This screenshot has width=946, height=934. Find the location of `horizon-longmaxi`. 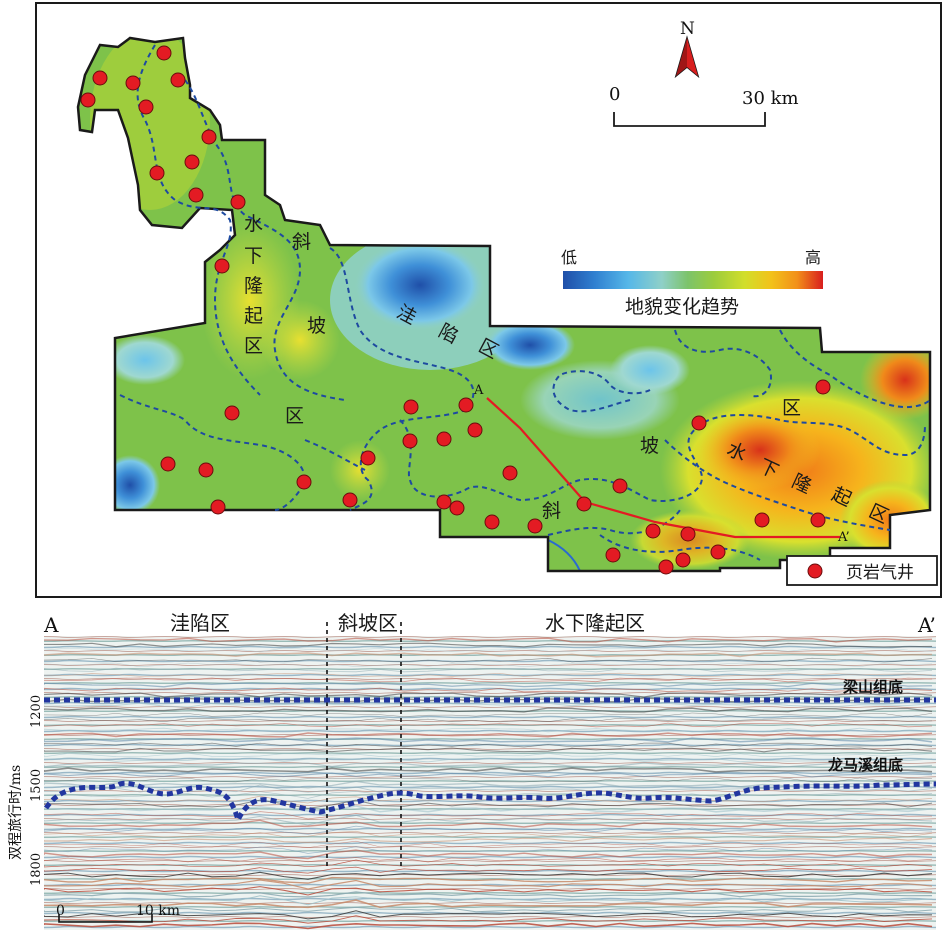

horizon-longmaxi is located at coordinates (490, 804).